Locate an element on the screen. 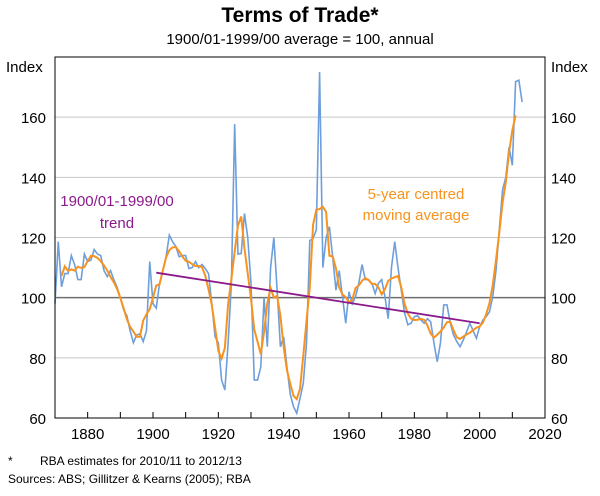 The image size is (600, 496). y-tick-label-right: 100 is located at coordinates (563, 299).